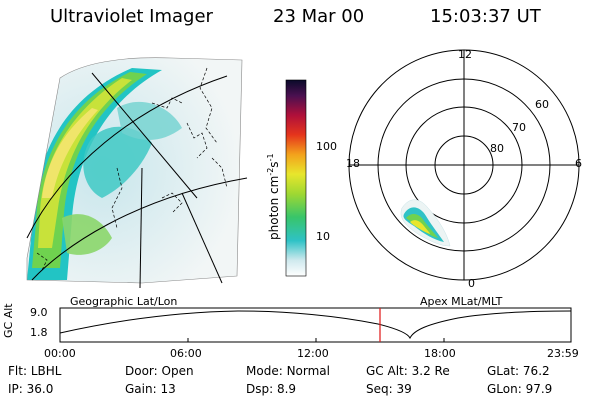  Describe the element at coordinates (440, 353) in the screenshot. I see `altitude-xtick: 18:00` at that location.